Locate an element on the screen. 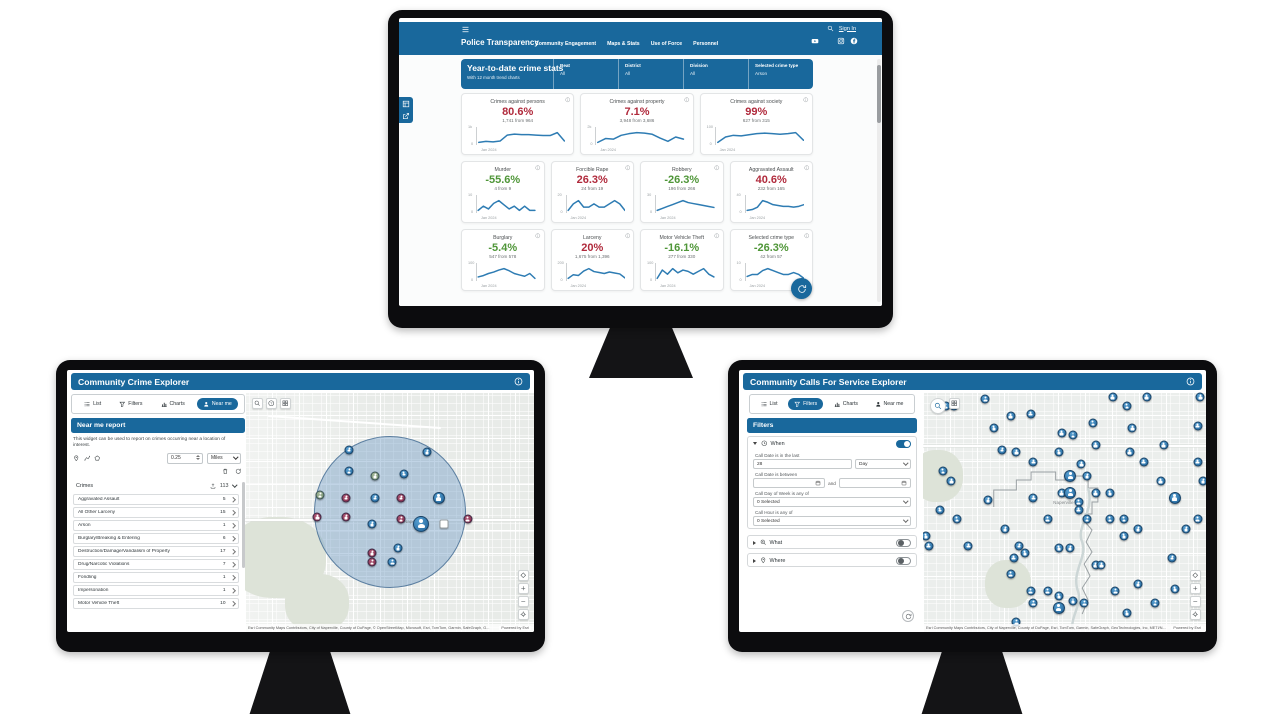 This screenshot has width=1280, height=720. facebook-icon is located at coordinates (854, 41).